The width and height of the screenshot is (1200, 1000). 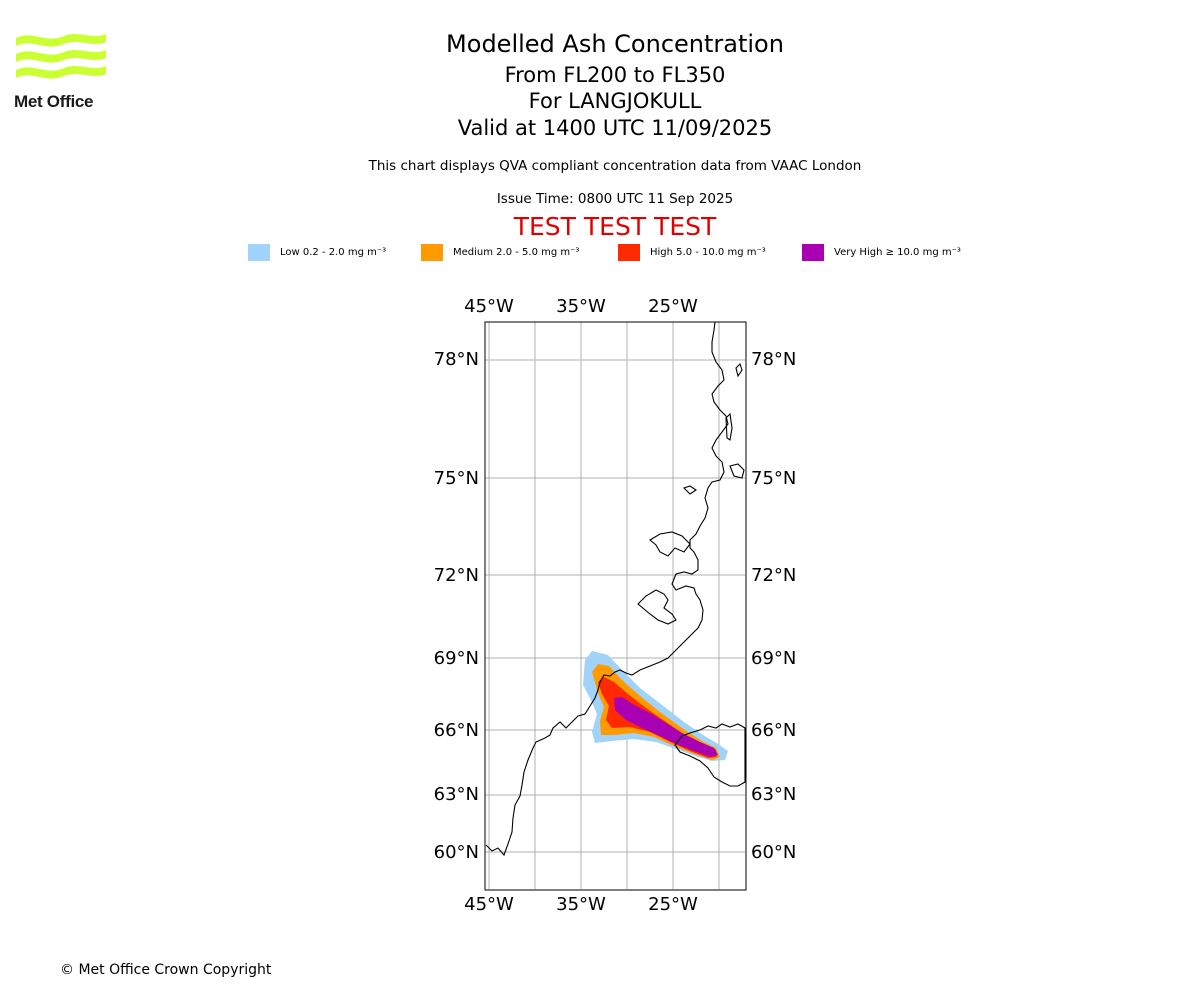 I want to click on legend-label-low: Low 0.2 - 2.0 mg m⁻³, so click(x=333, y=252).